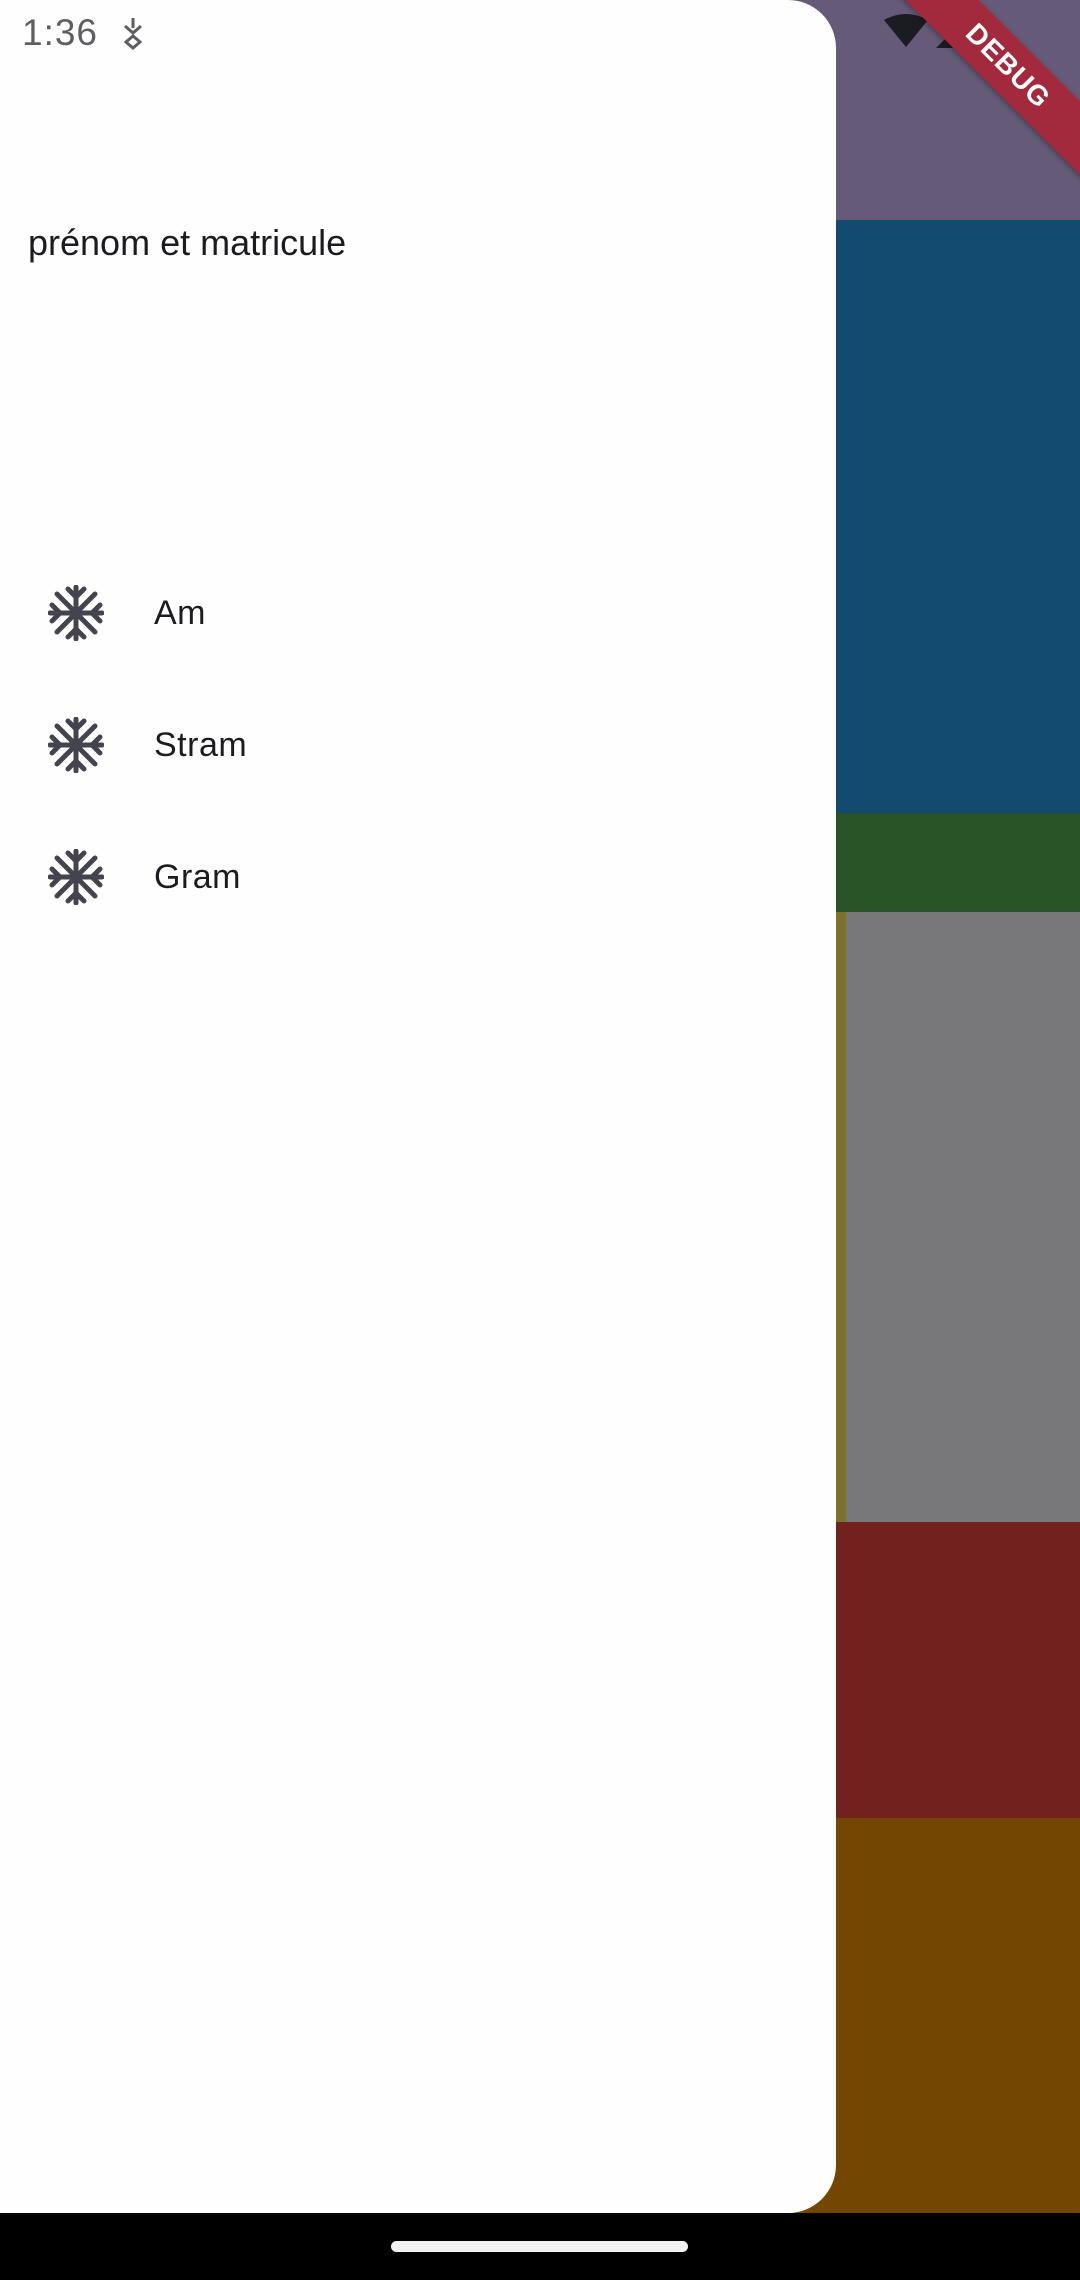 The width and height of the screenshot is (1080, 2280). Describe the element at coordinates (201, 744) in the screenshot. I see `drawer-item-label: Stram` at that location.